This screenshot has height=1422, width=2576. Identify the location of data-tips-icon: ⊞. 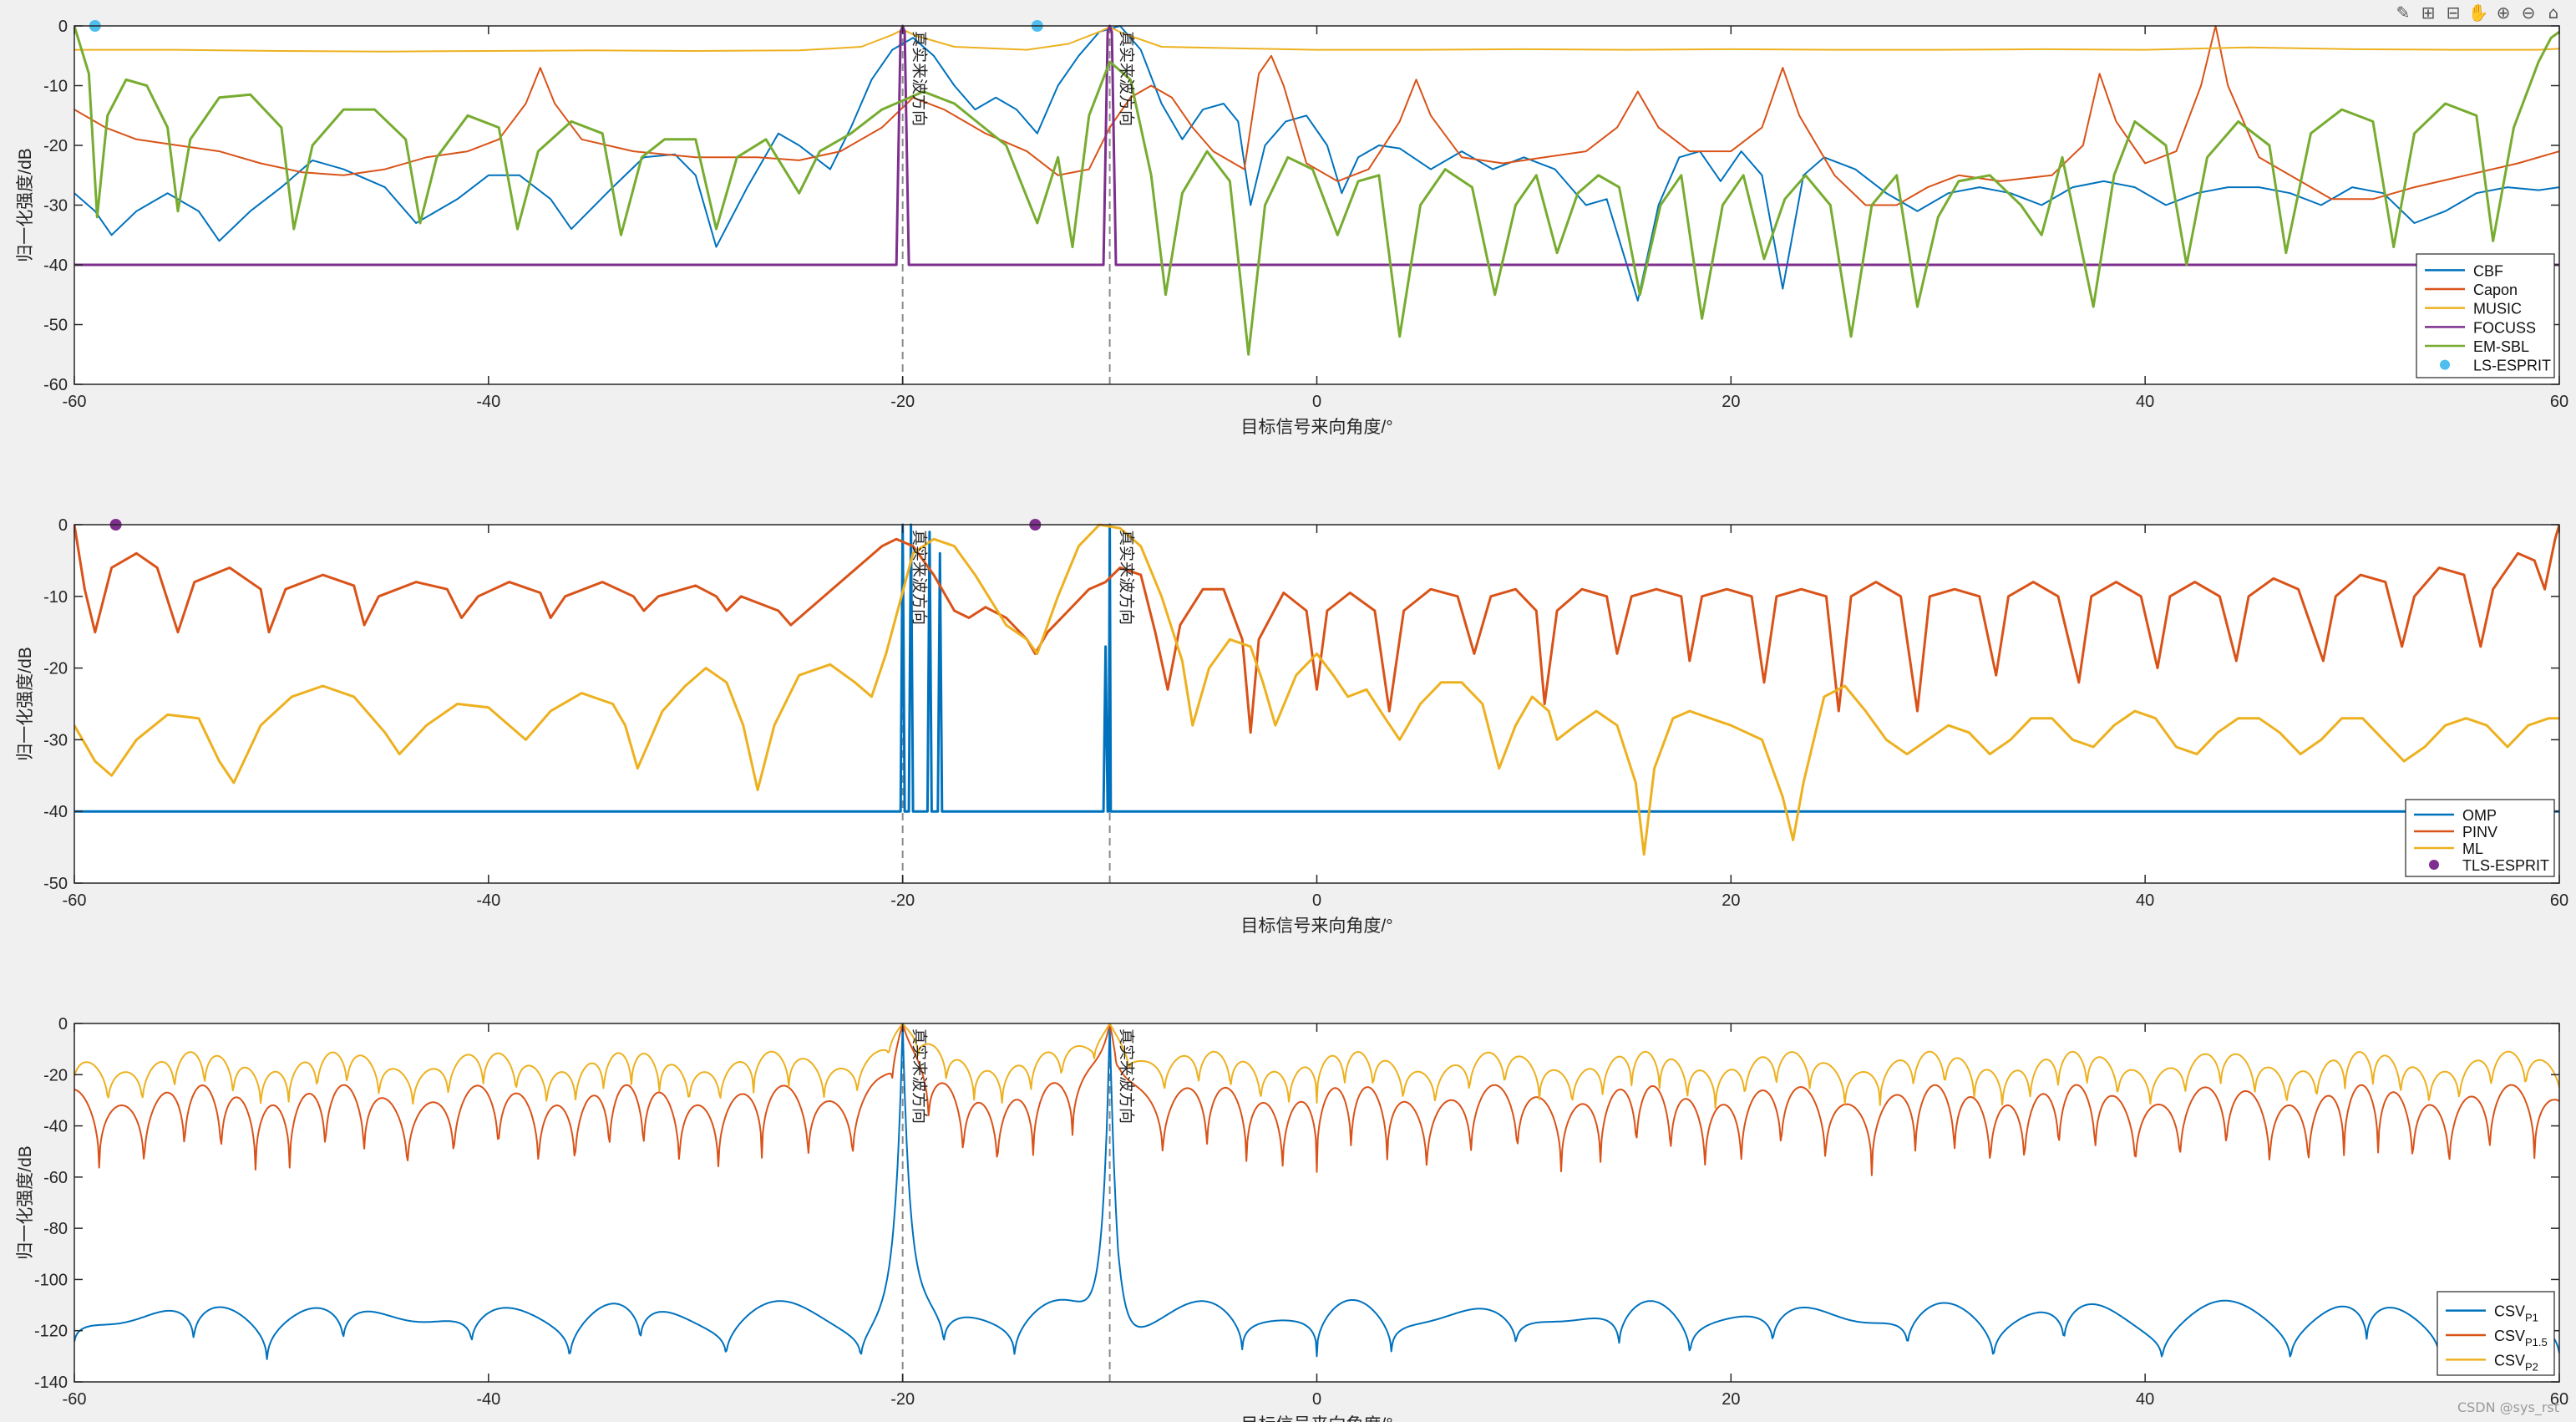
(2428, 13).